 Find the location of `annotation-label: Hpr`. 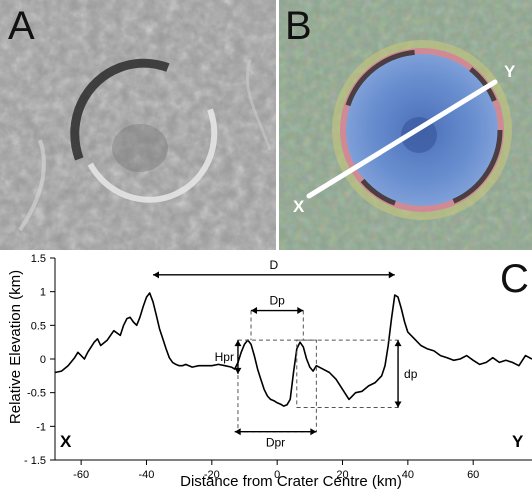

annotation-label: Hpr is located at coordinates (224, 357).